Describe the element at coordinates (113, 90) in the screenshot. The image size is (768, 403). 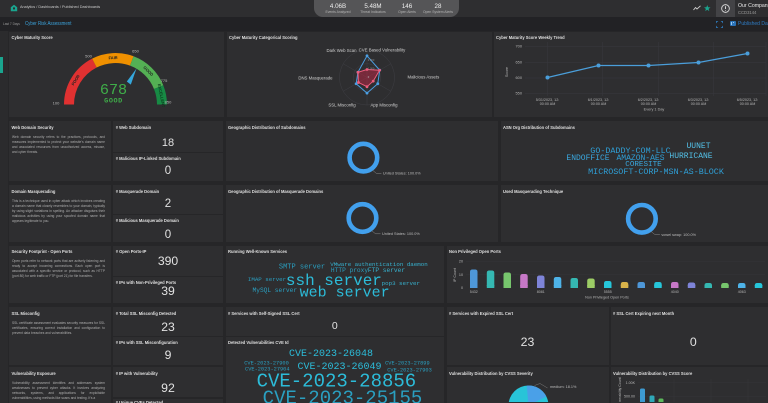
I see `svg-text: 678` at that location.